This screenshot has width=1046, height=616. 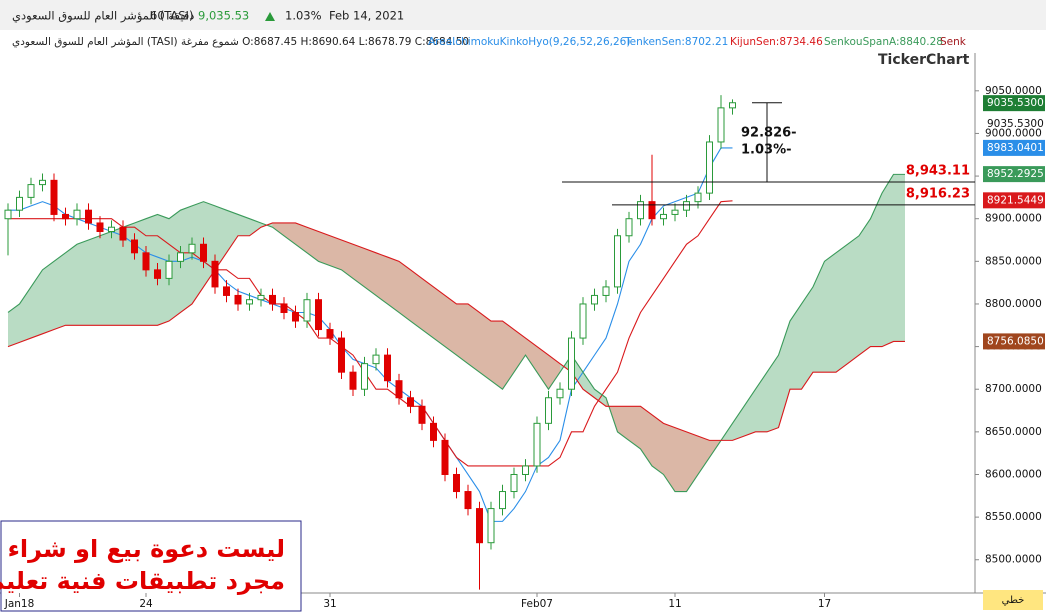 What do you see at coordinates (142, 581) in the screenshot?
I see `disclaimer-line: مجرد تطبيقات فنية تعليمية` at bounding box center [142, 581].